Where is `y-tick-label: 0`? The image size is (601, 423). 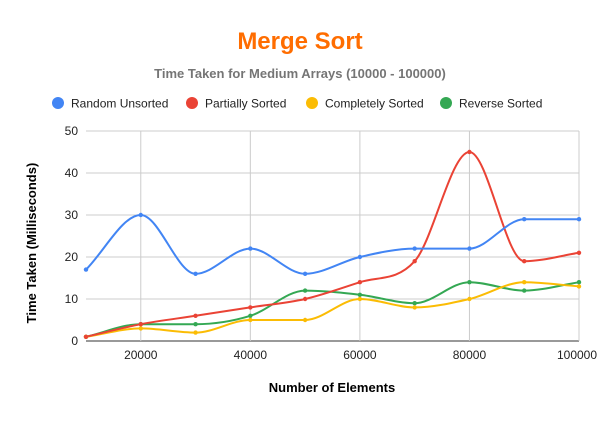 y-tick-label: 0 is located at coordinates (74, 341).